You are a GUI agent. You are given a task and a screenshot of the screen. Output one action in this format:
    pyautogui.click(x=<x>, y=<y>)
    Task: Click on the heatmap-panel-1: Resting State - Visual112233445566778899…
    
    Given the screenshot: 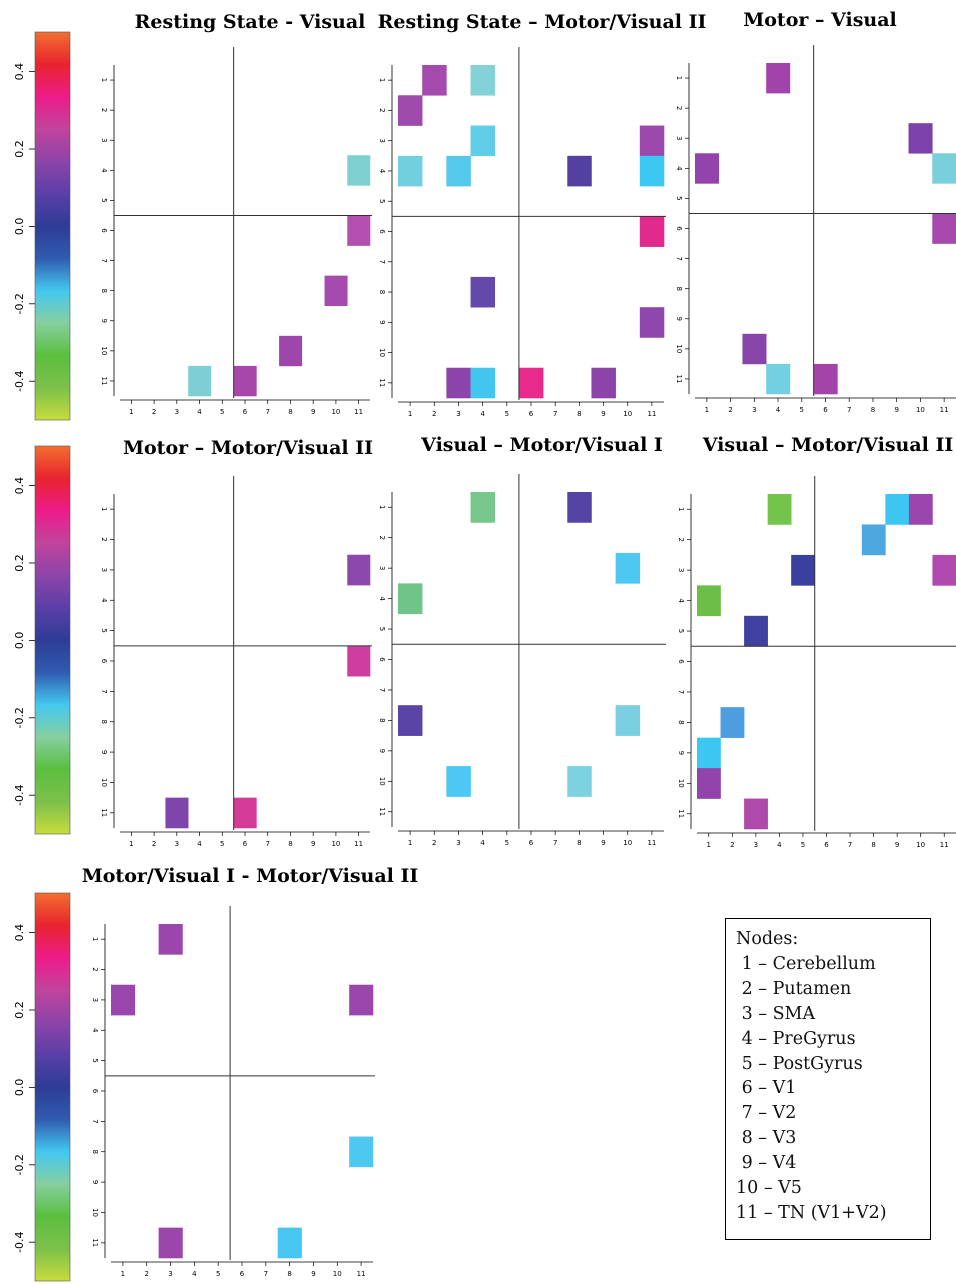 What is the action you would take?
    pyautogui.click(x=236, y=213)
    